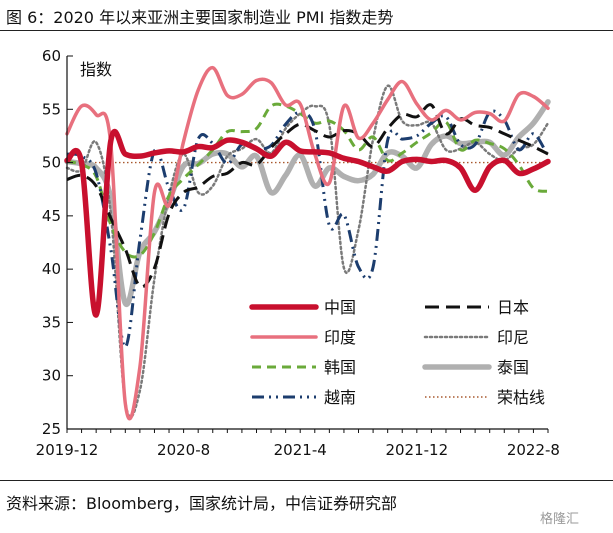 The image size is (613, 533). I want to click on legend-label-5: 泰国, so click(513, 367).